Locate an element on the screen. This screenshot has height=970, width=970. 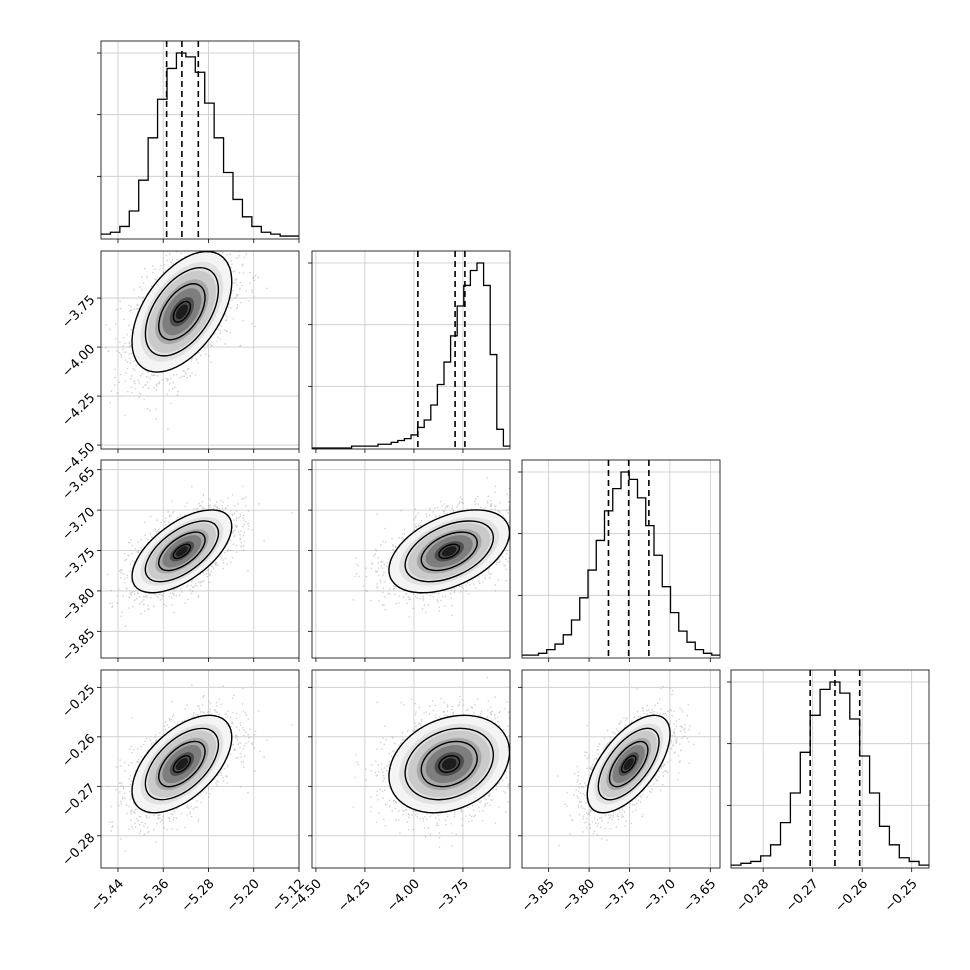
y-tick-label: −0.26 is located at coordinates (79, 751).